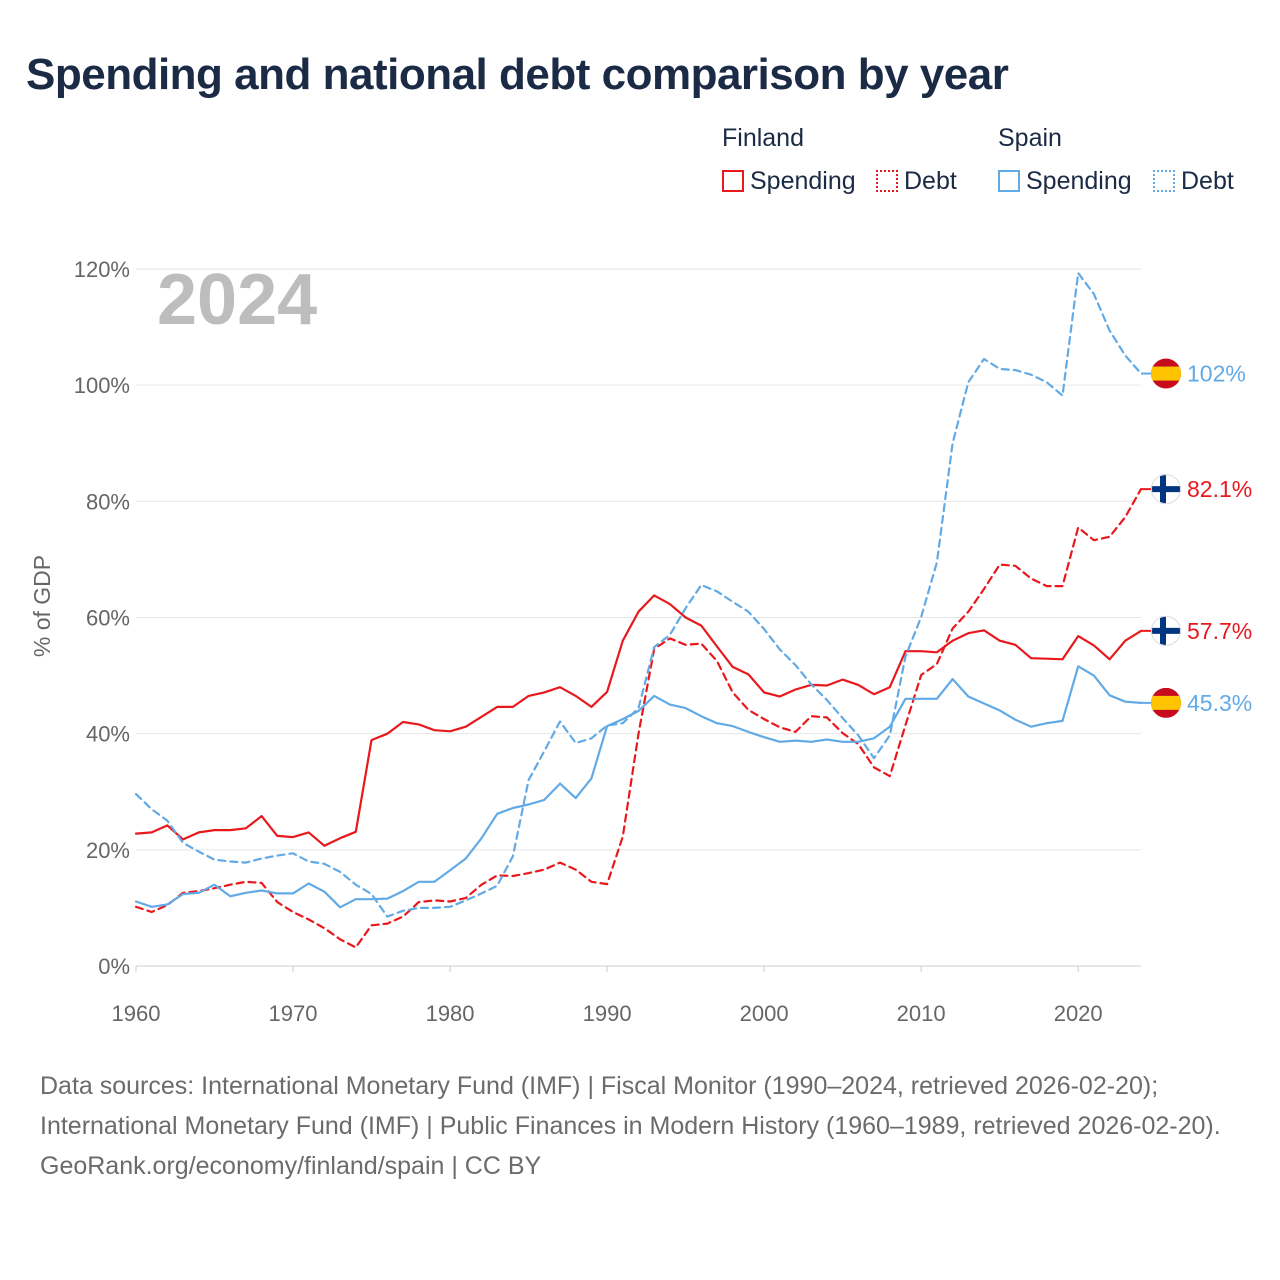  Describe the element at coordinates (108, 618) in the screenshot. I see `y-tick-label: 60%` at that location.